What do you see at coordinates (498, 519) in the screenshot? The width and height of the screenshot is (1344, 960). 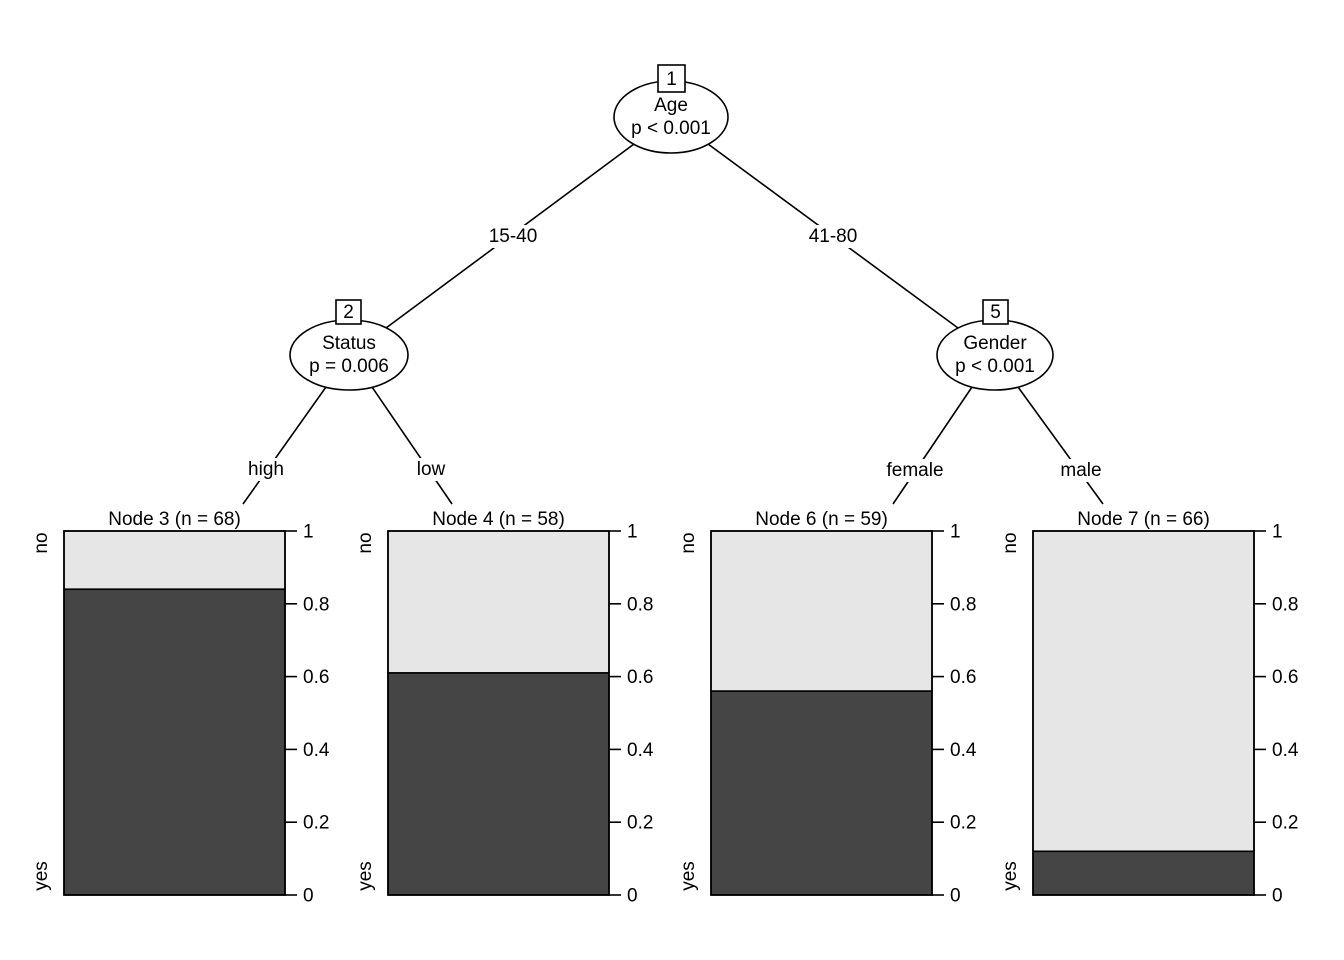 I see `panel-title: Node 4 (n = 58)` at bounding box center [498, 519].